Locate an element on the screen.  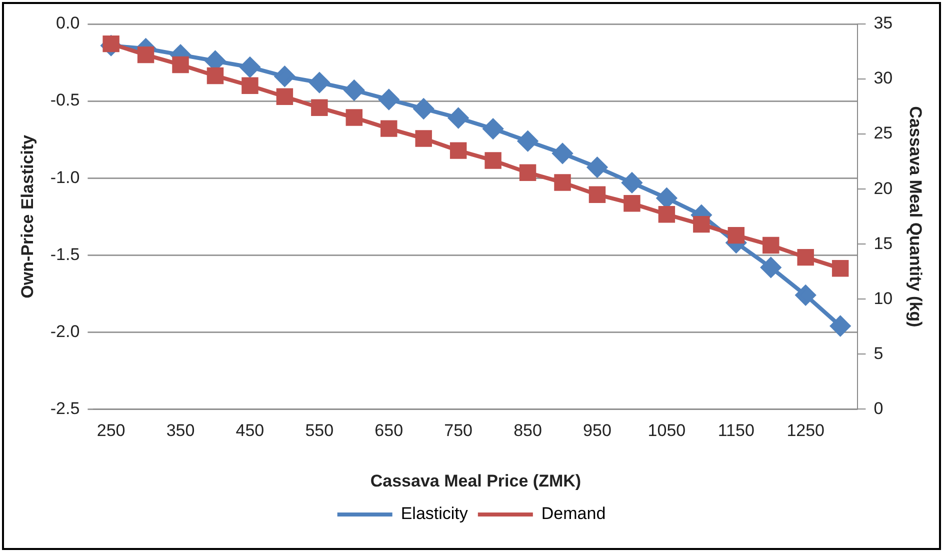
y-tick-label: -2.0 is located at coordinates (65, 331).